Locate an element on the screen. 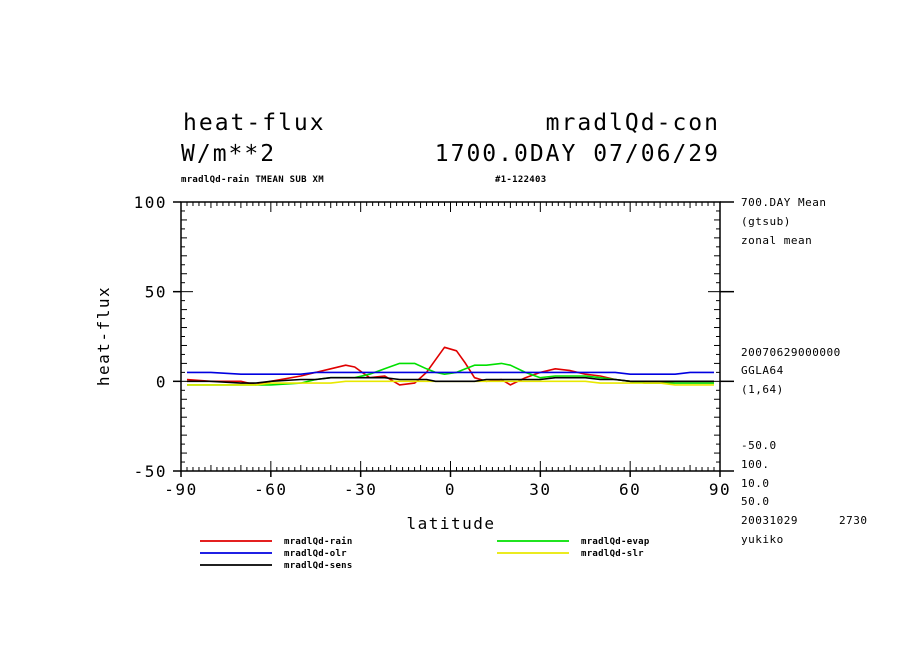 The image size is (904, 654). info-mean-line1: 700.DAY Mean is located at coordinates (783, 202).